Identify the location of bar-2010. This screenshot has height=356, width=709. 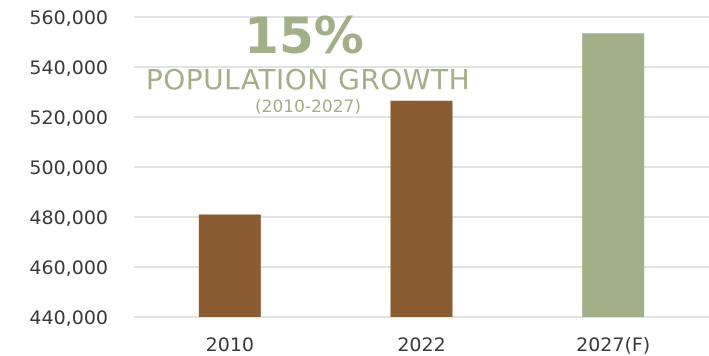
(229, 265).